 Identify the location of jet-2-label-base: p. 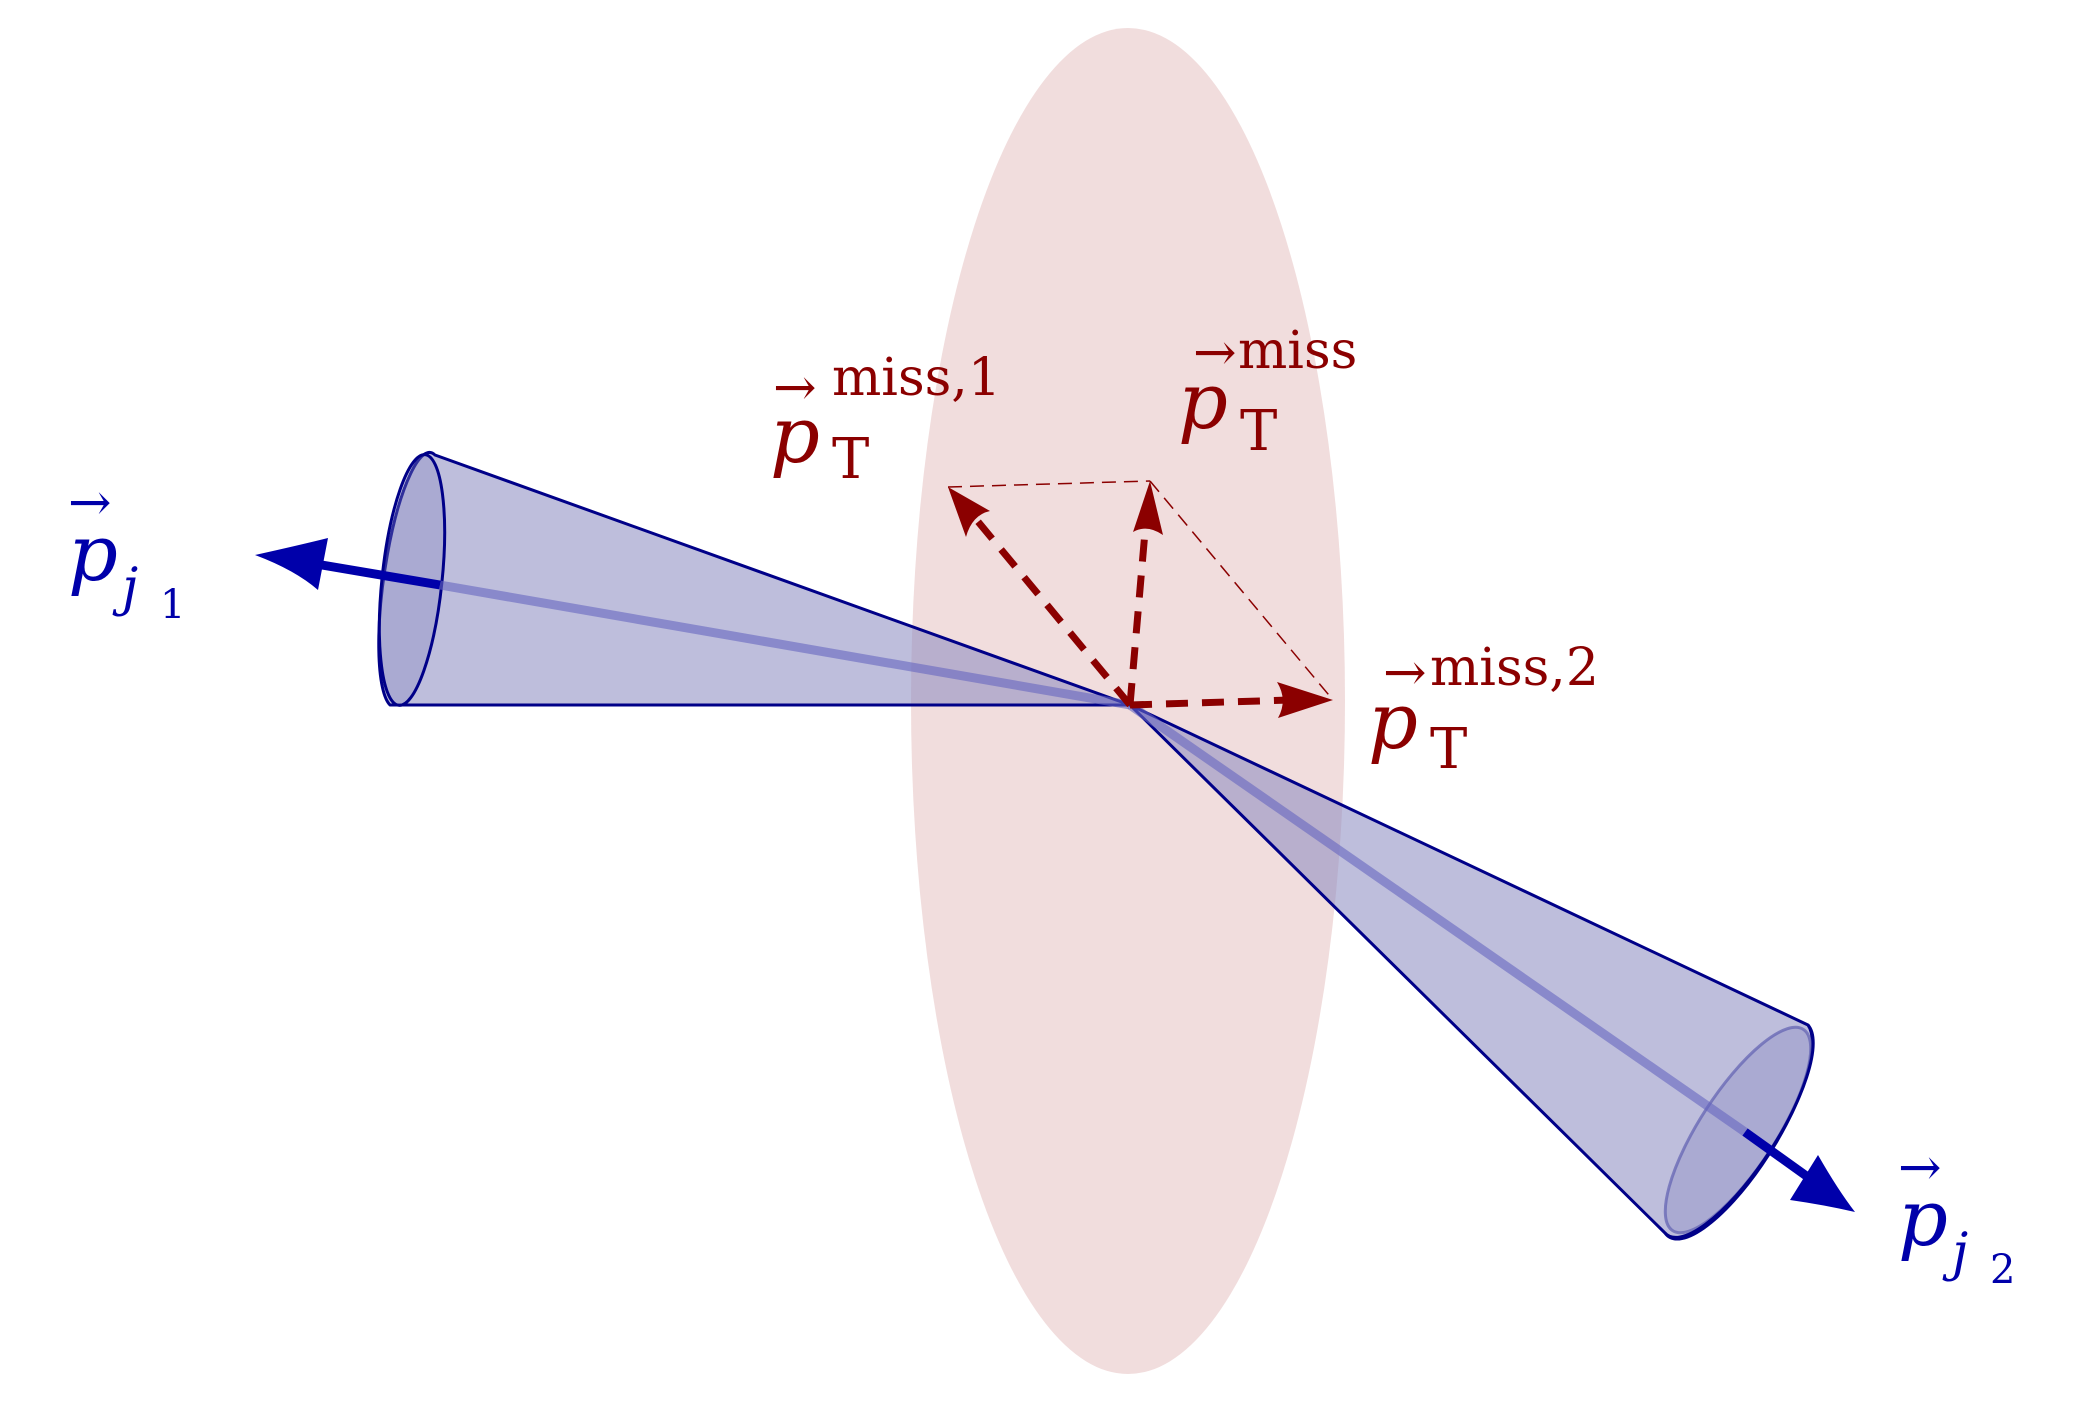
(1923, 1219).